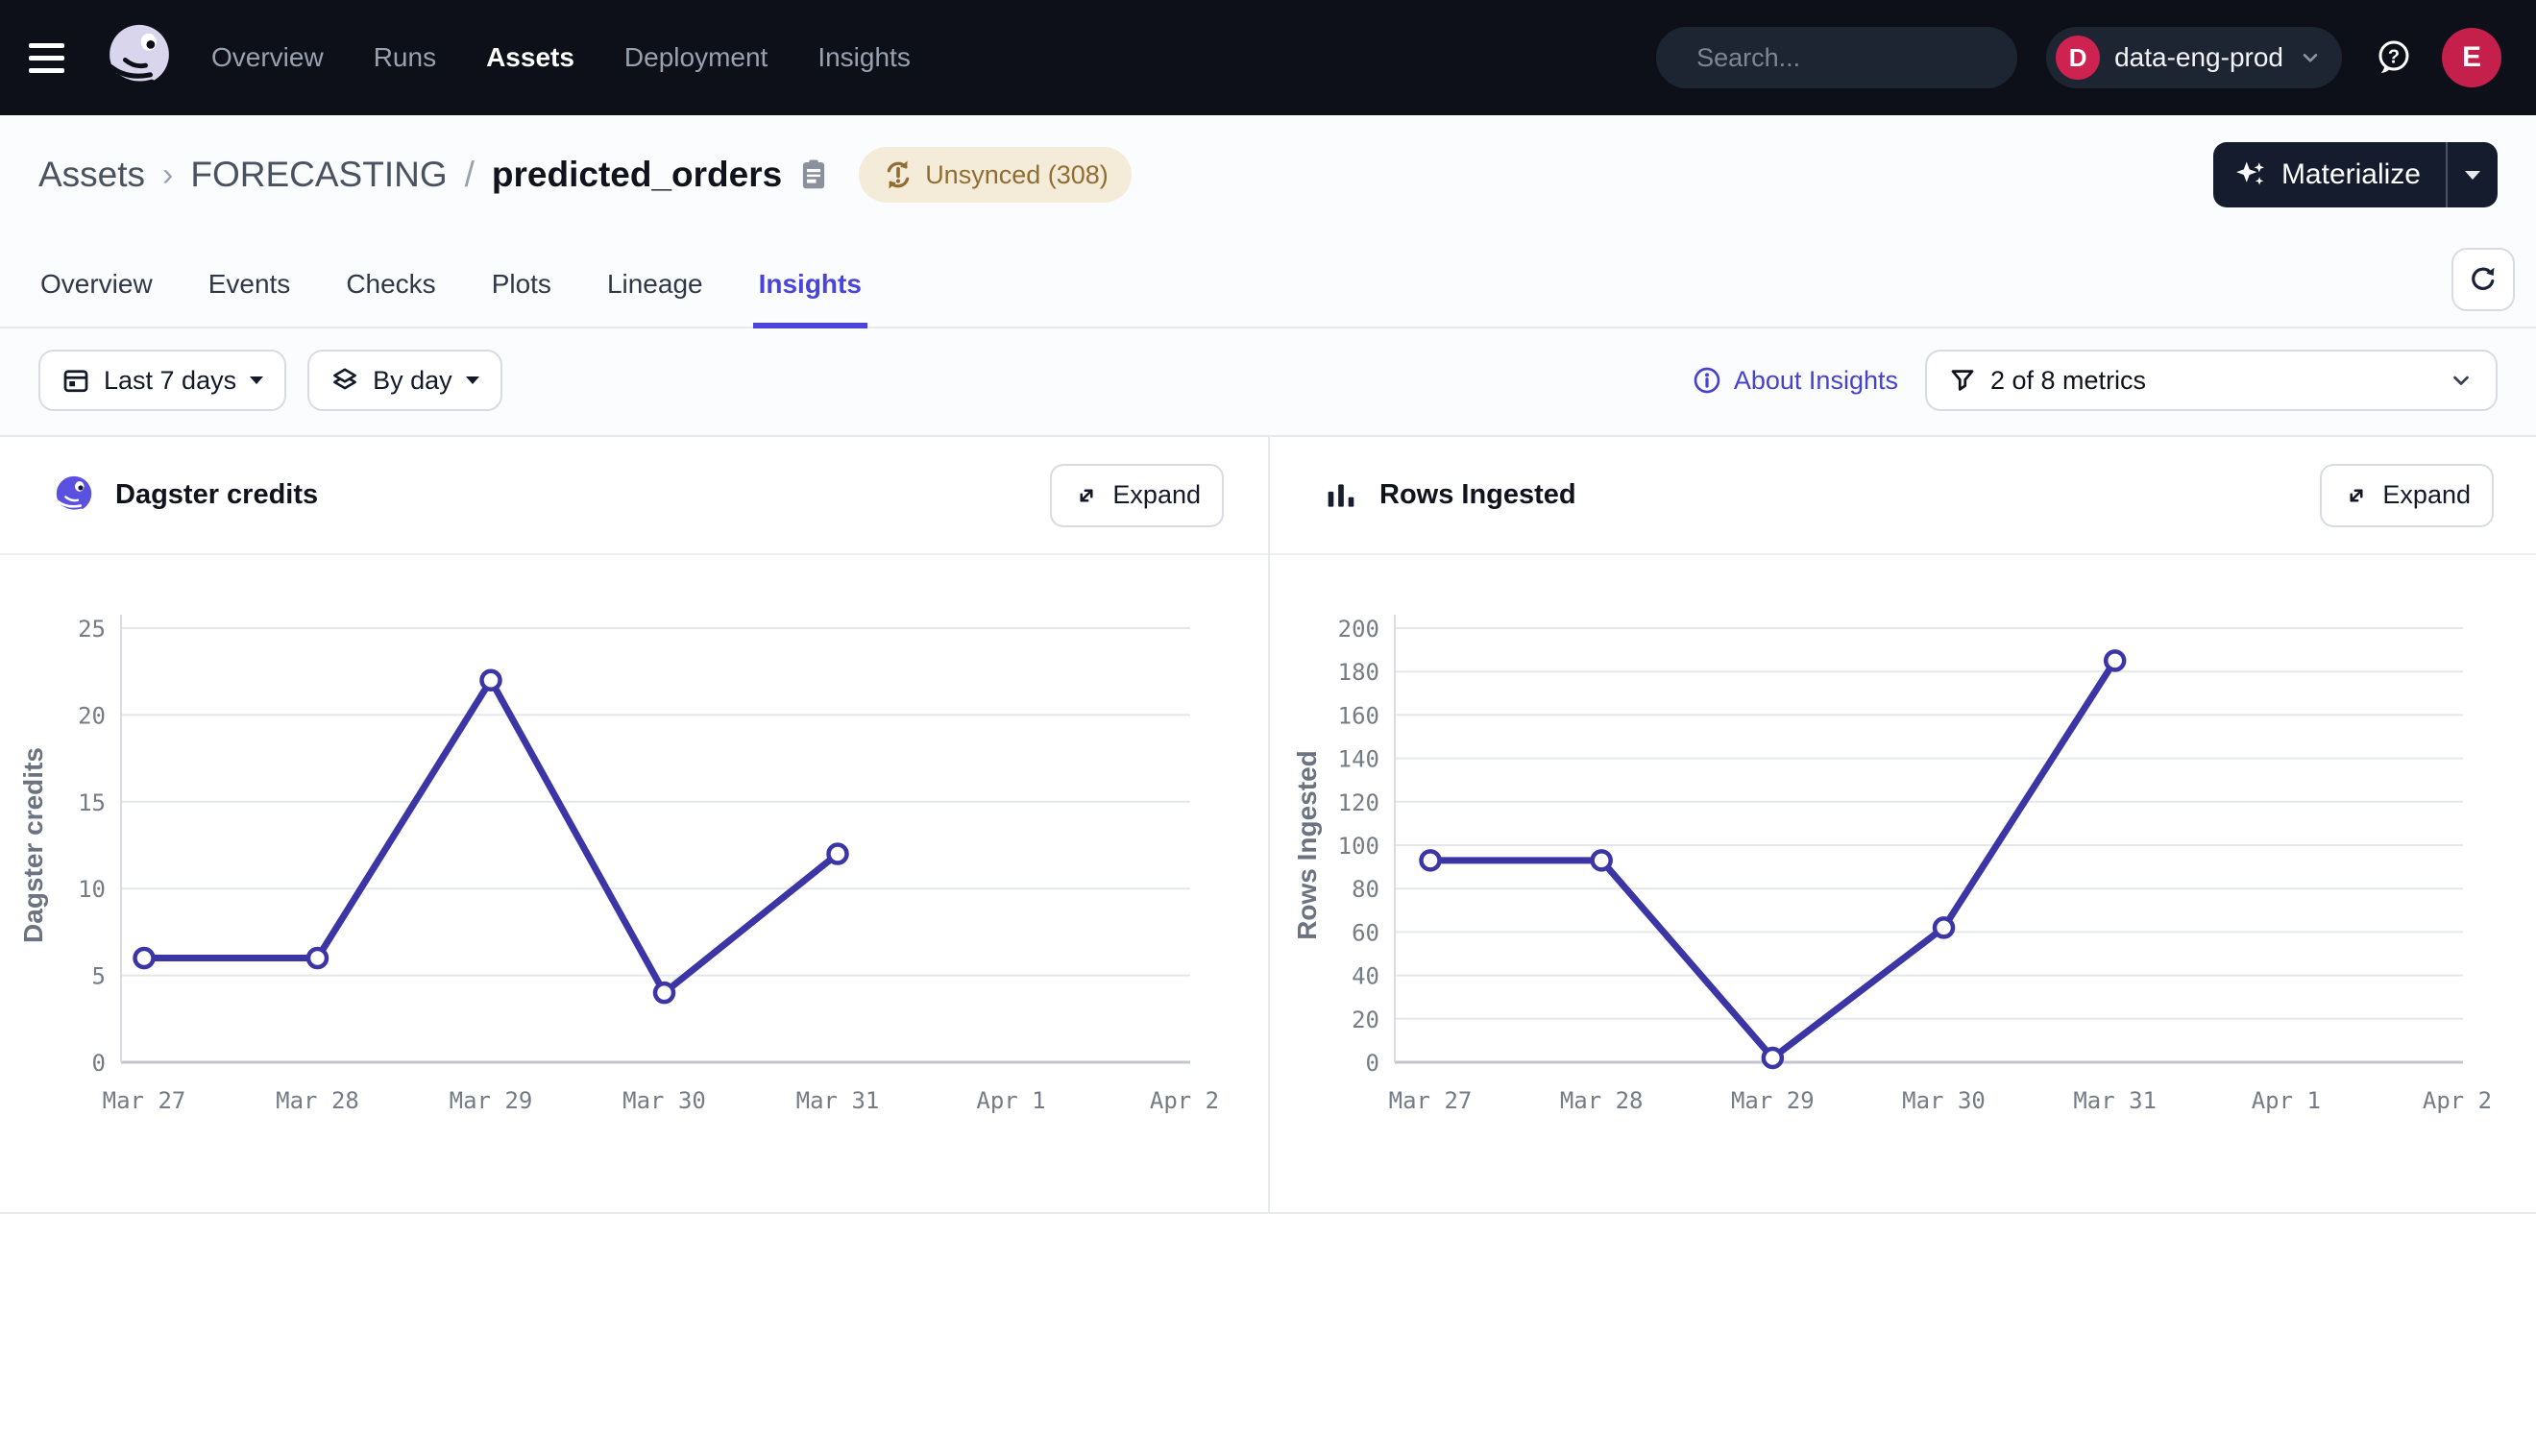 This screenshot has height=1456, width=2536. What do you see at coordinates (1477, 495) in the screenshot?
I see `chart-title: Rows Ingested` at bounding box center [1477, 495].